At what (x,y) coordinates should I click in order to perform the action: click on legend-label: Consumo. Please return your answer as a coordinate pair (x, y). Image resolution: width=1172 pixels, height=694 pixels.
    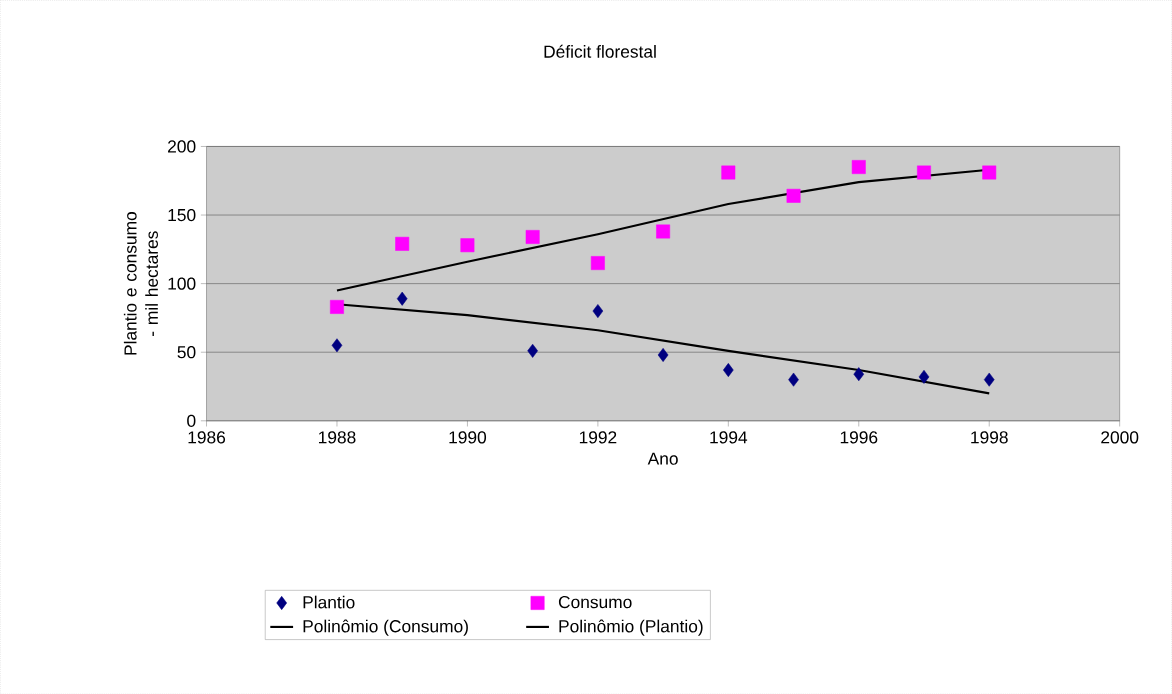
    Looking at the image, I should click on (595, 601).